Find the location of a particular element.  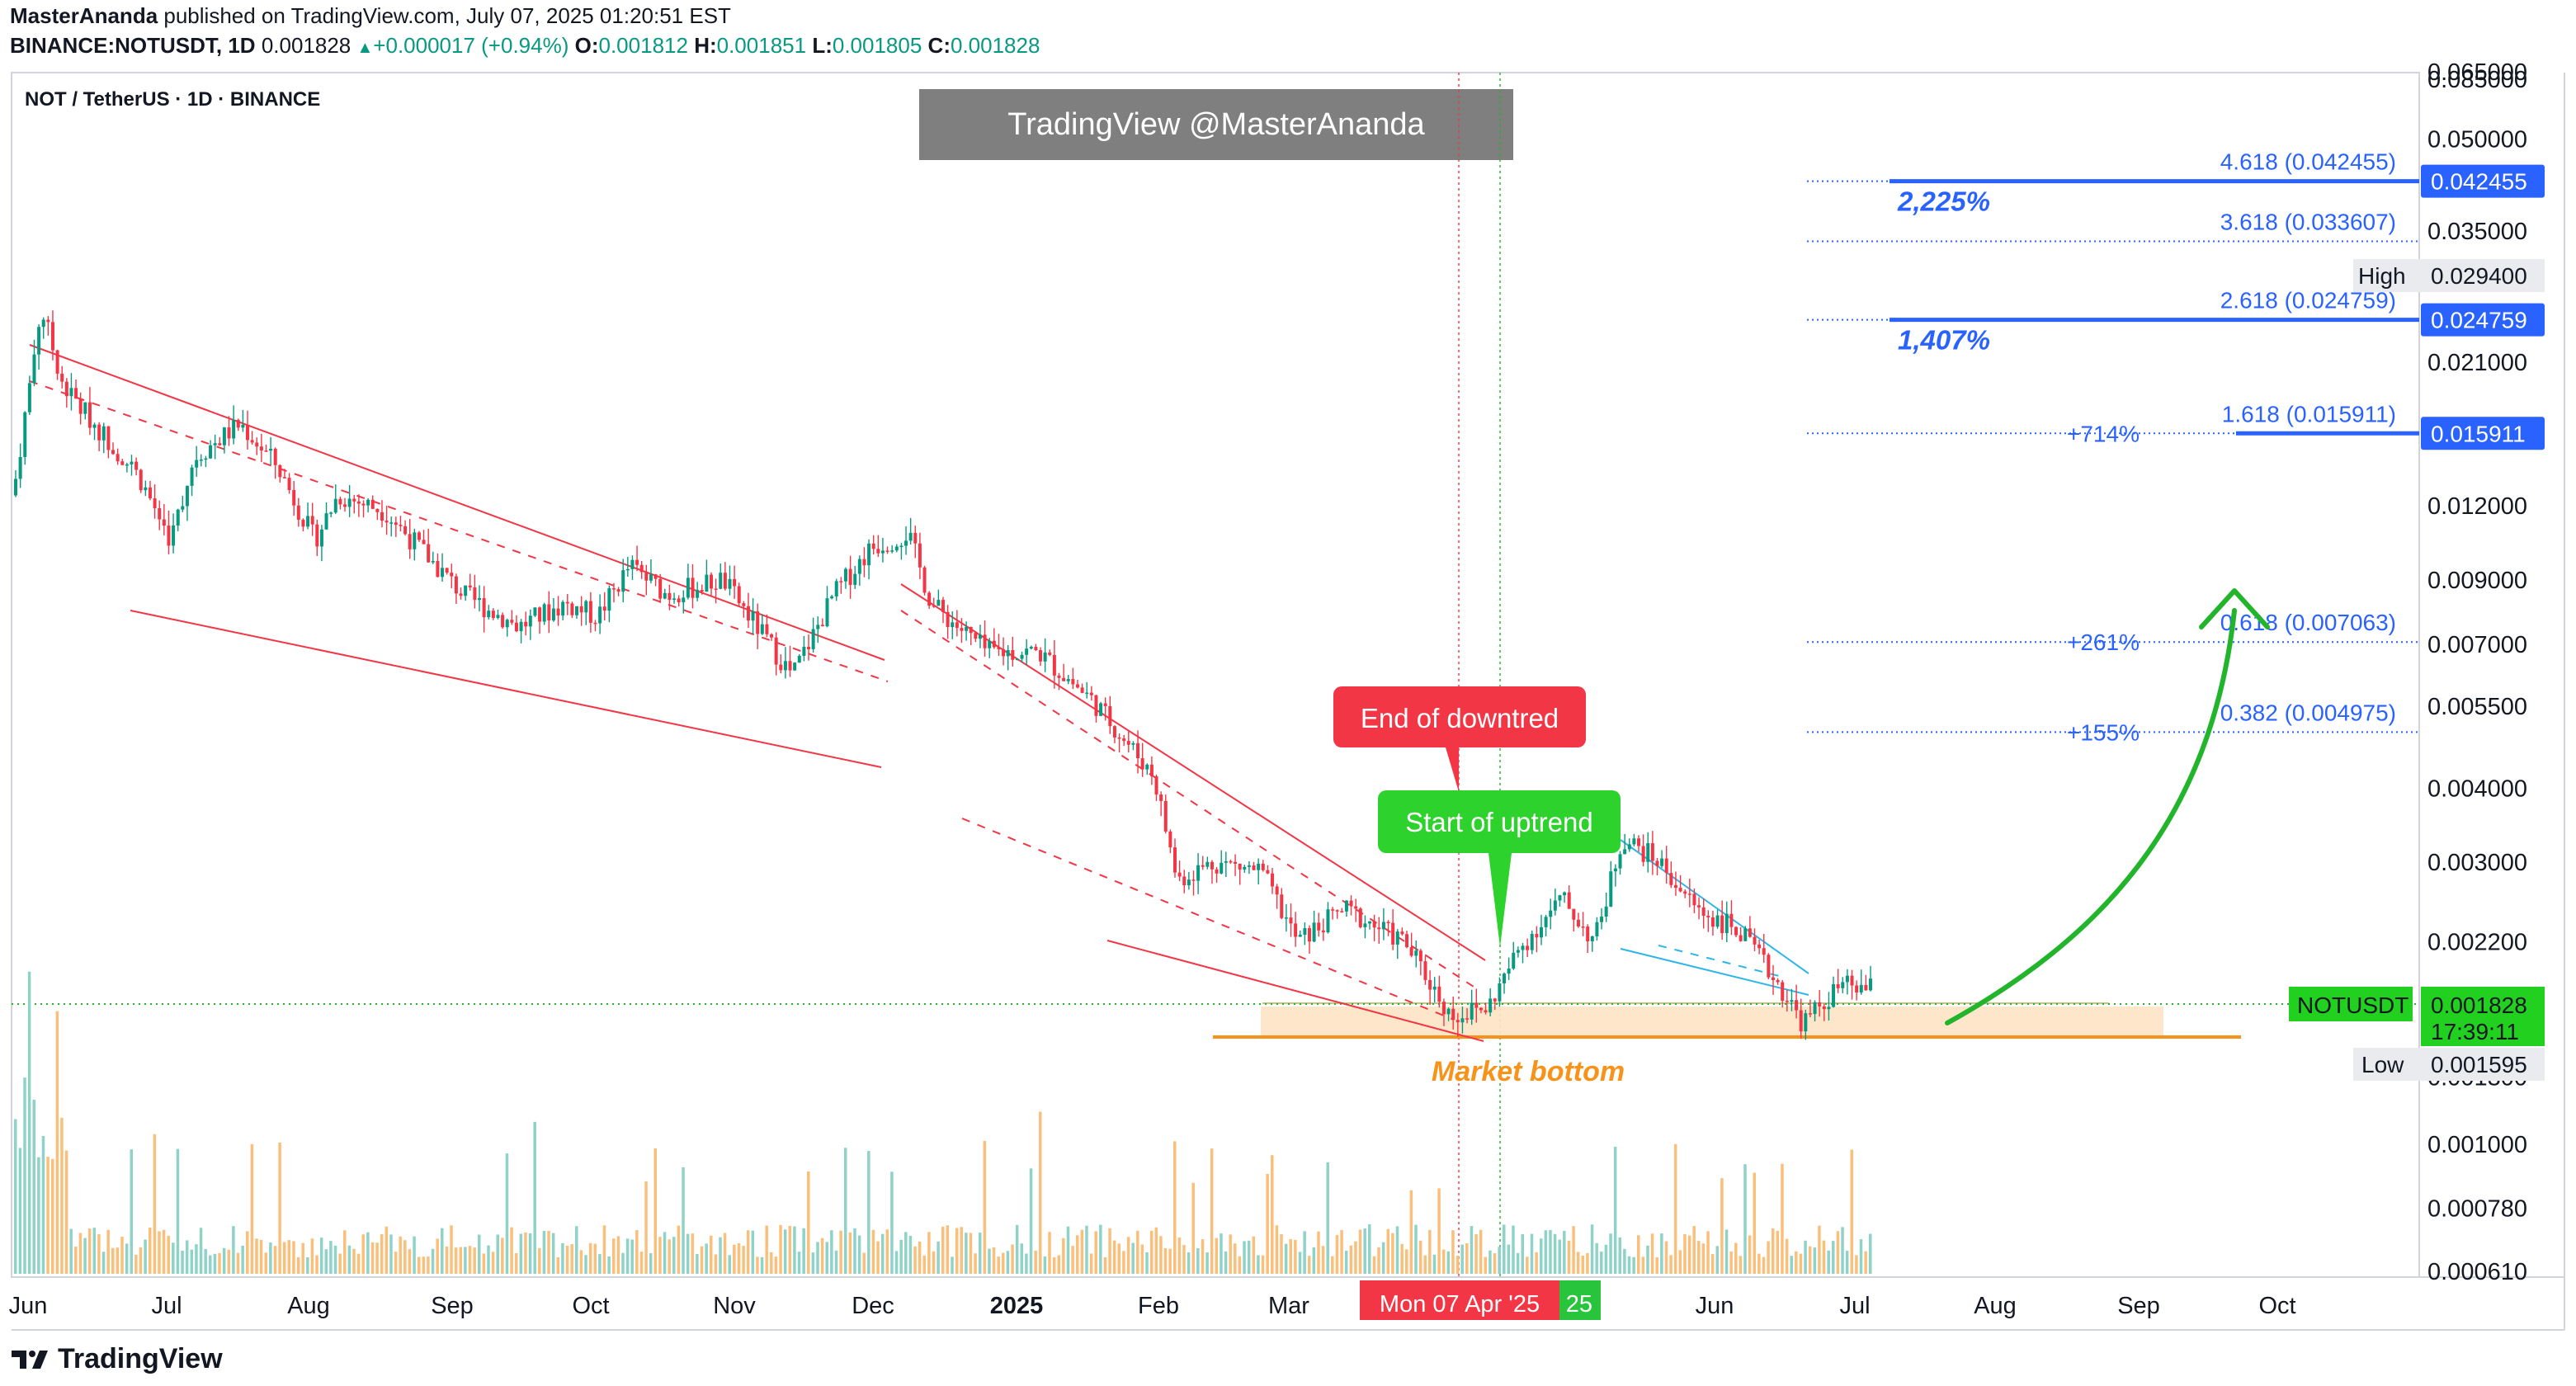

y-tick-label: 0.009000 is located at coordinates (2477, 581).